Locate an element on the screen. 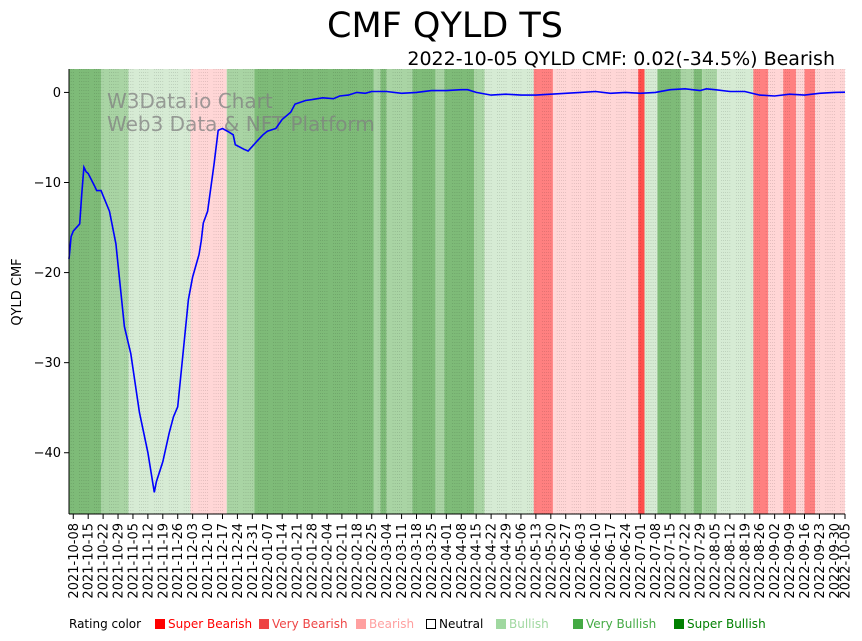 The height and width of the screenshot is (641, 862). legend-swatch-bearish is located at coordinates (361, 624).